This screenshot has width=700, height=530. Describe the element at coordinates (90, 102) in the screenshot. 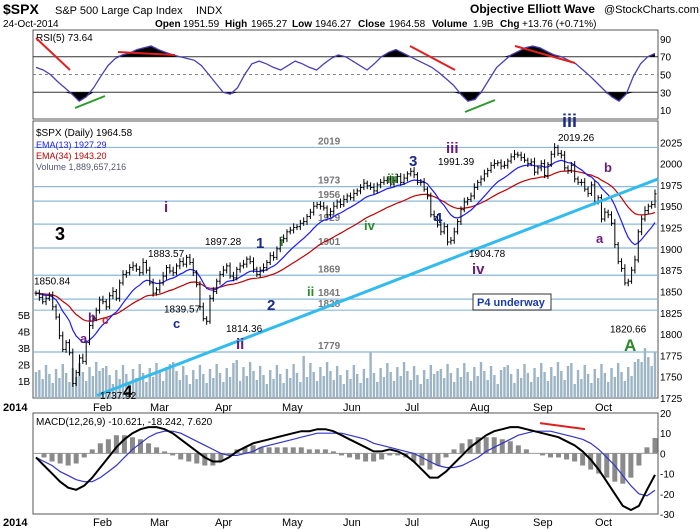

I see `rsi-bullish-divergence` at that location.